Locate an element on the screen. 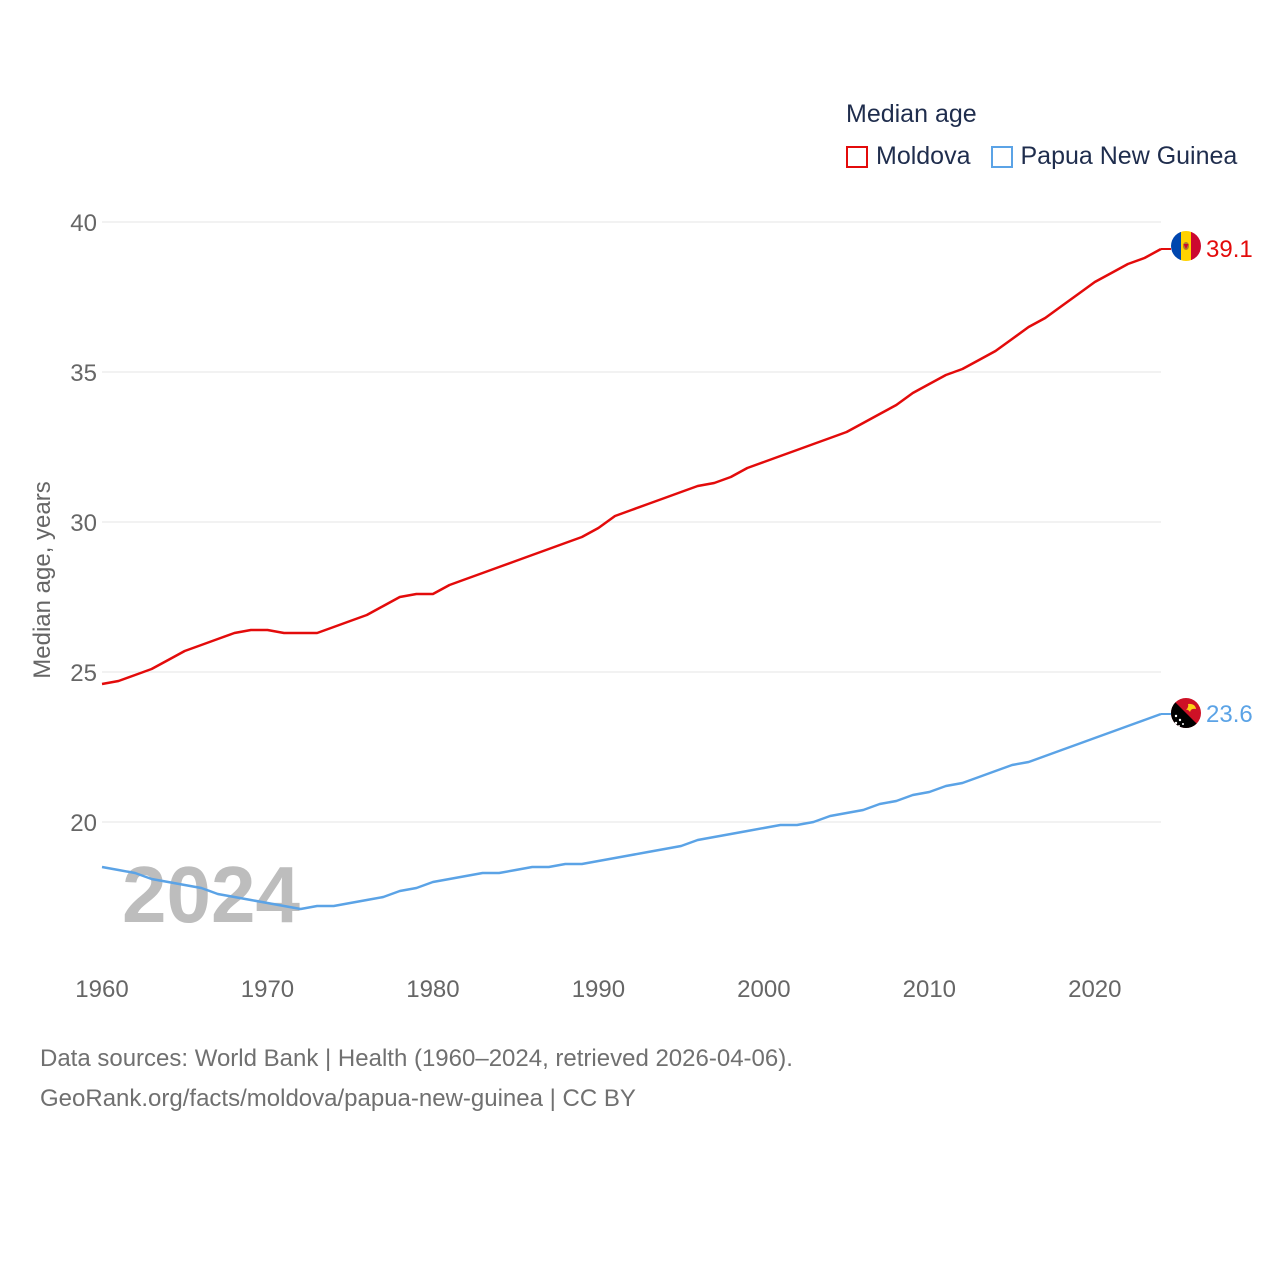  x-tick-label-1980: 1980 is located at coordinates (432, 989).